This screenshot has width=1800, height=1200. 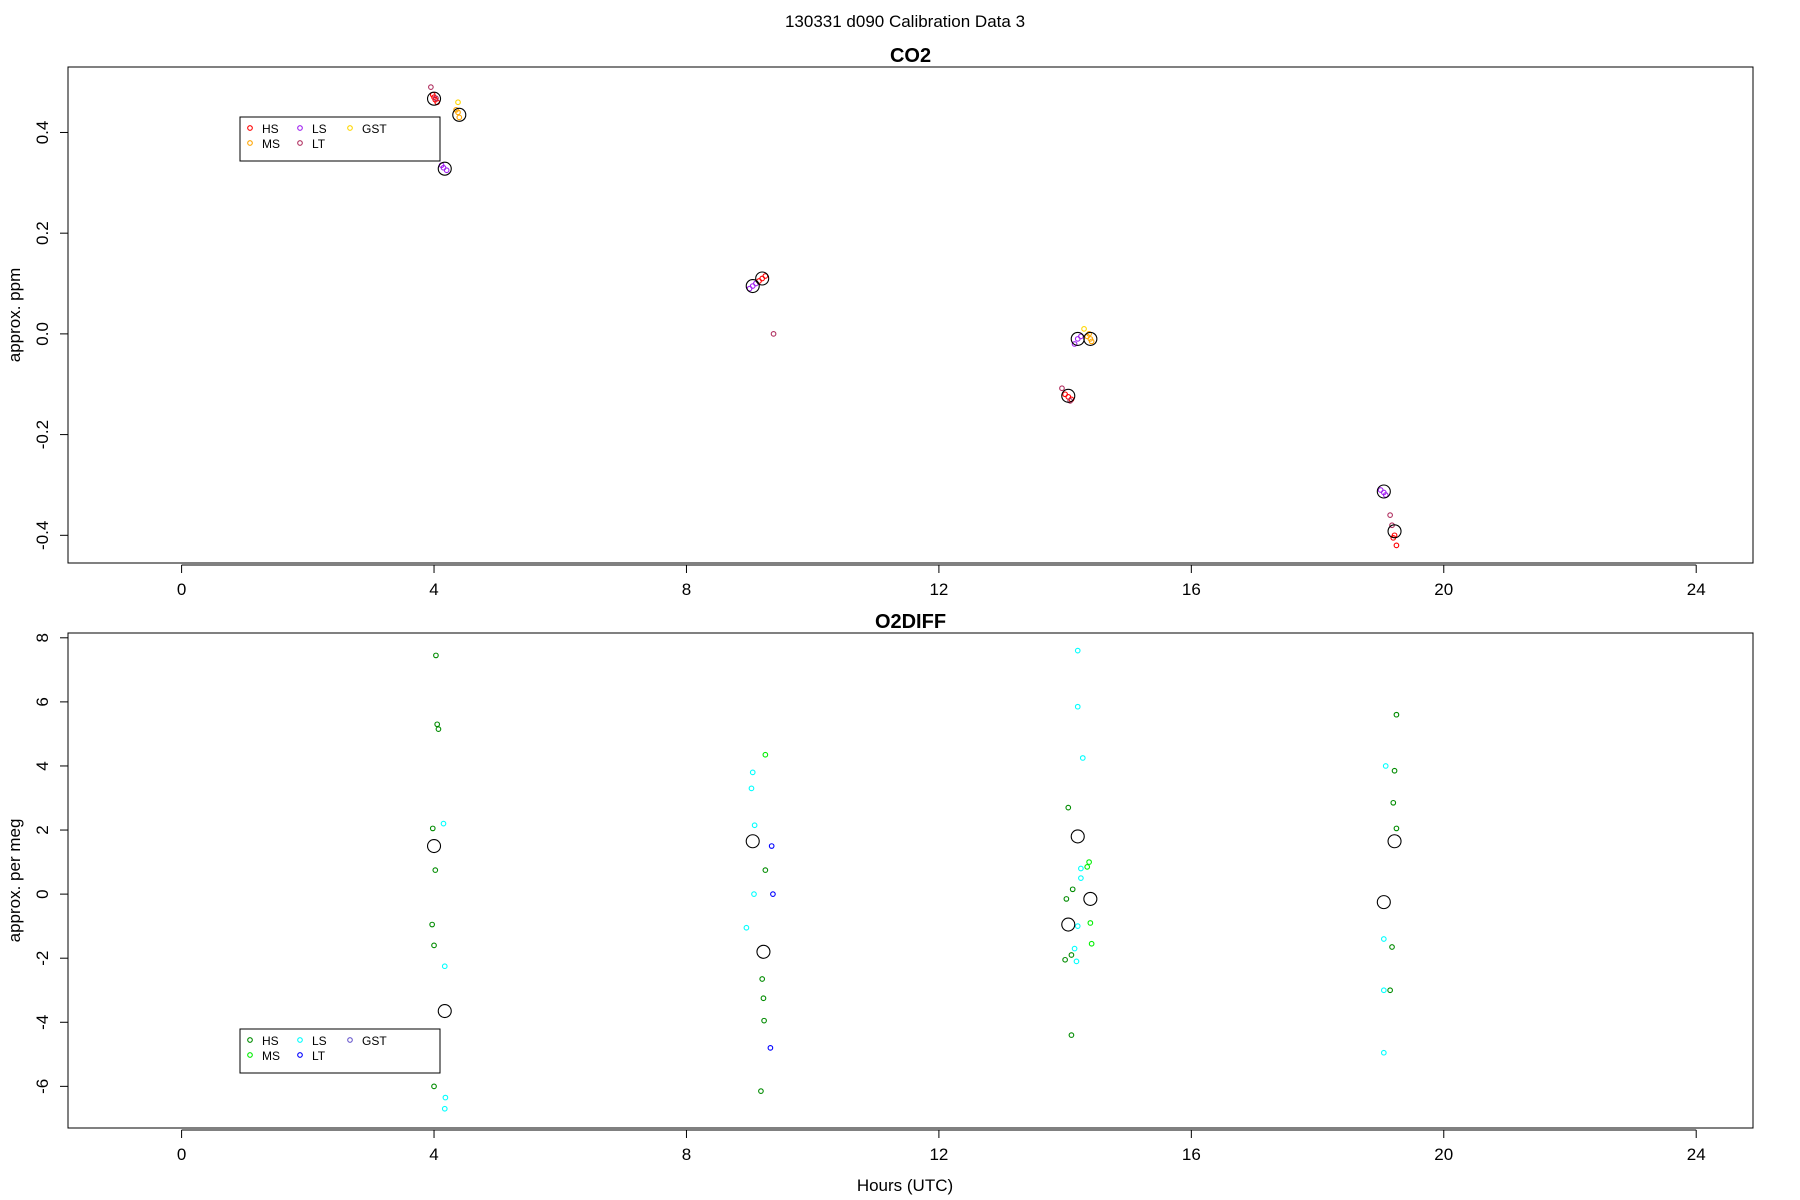 I want to click on y-tick-label: 4, so click(x=42, y=765).